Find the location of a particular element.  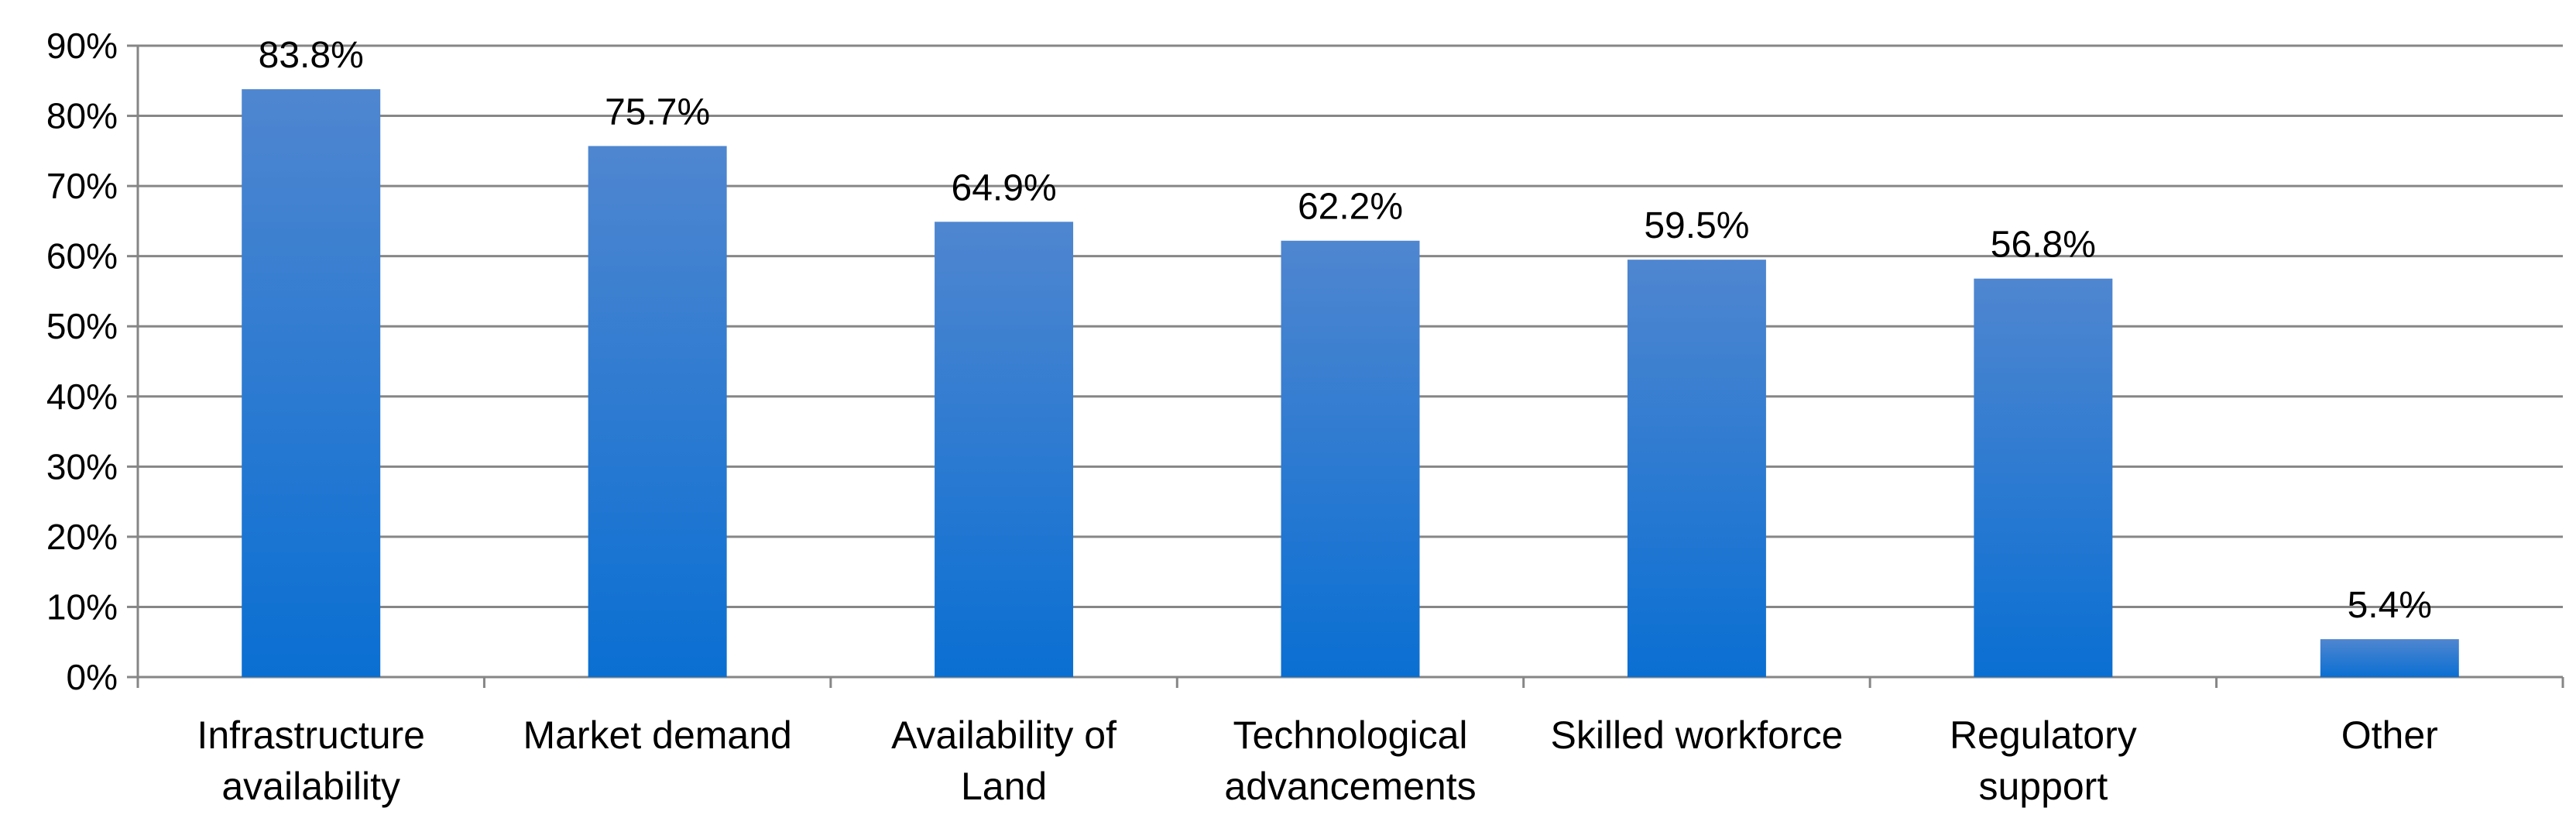

x-category-label-line: Regulatory is located at coordinates (2043, 735).